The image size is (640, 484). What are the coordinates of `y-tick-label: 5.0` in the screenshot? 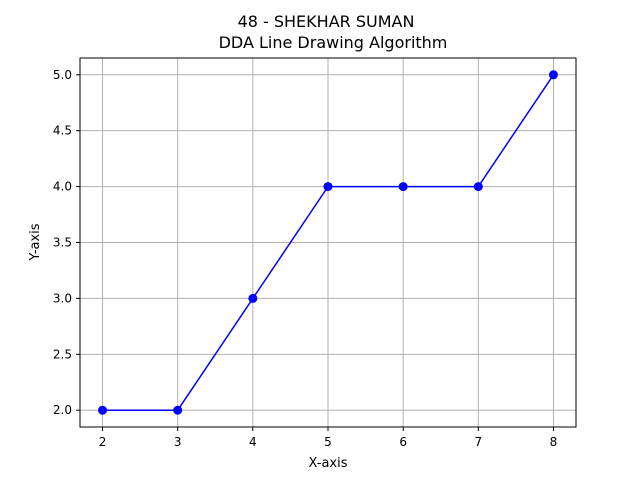 It's located at (62, 75).